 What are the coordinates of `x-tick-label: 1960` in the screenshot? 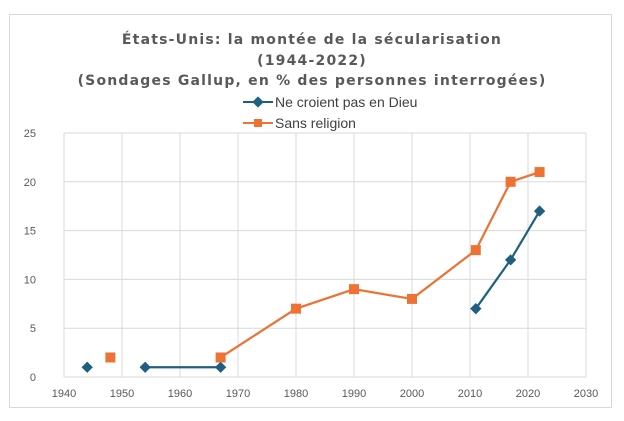 It's located at (180, 394).